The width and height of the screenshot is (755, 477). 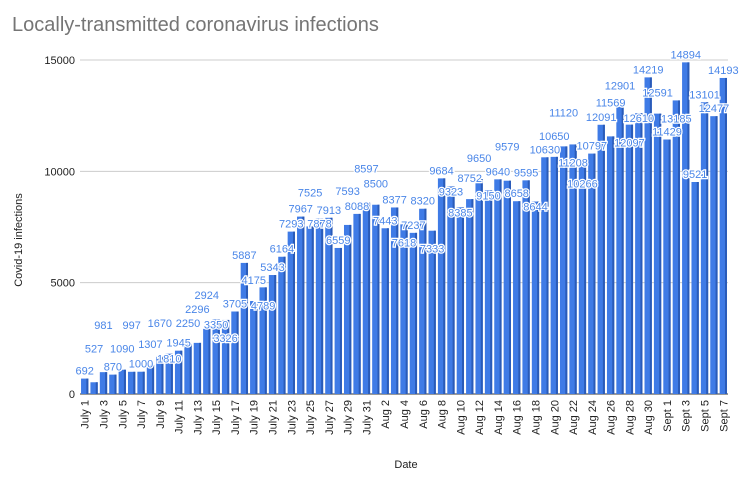 I want to click on x-tick-label: Aug 30, so click(x=649, y=417).